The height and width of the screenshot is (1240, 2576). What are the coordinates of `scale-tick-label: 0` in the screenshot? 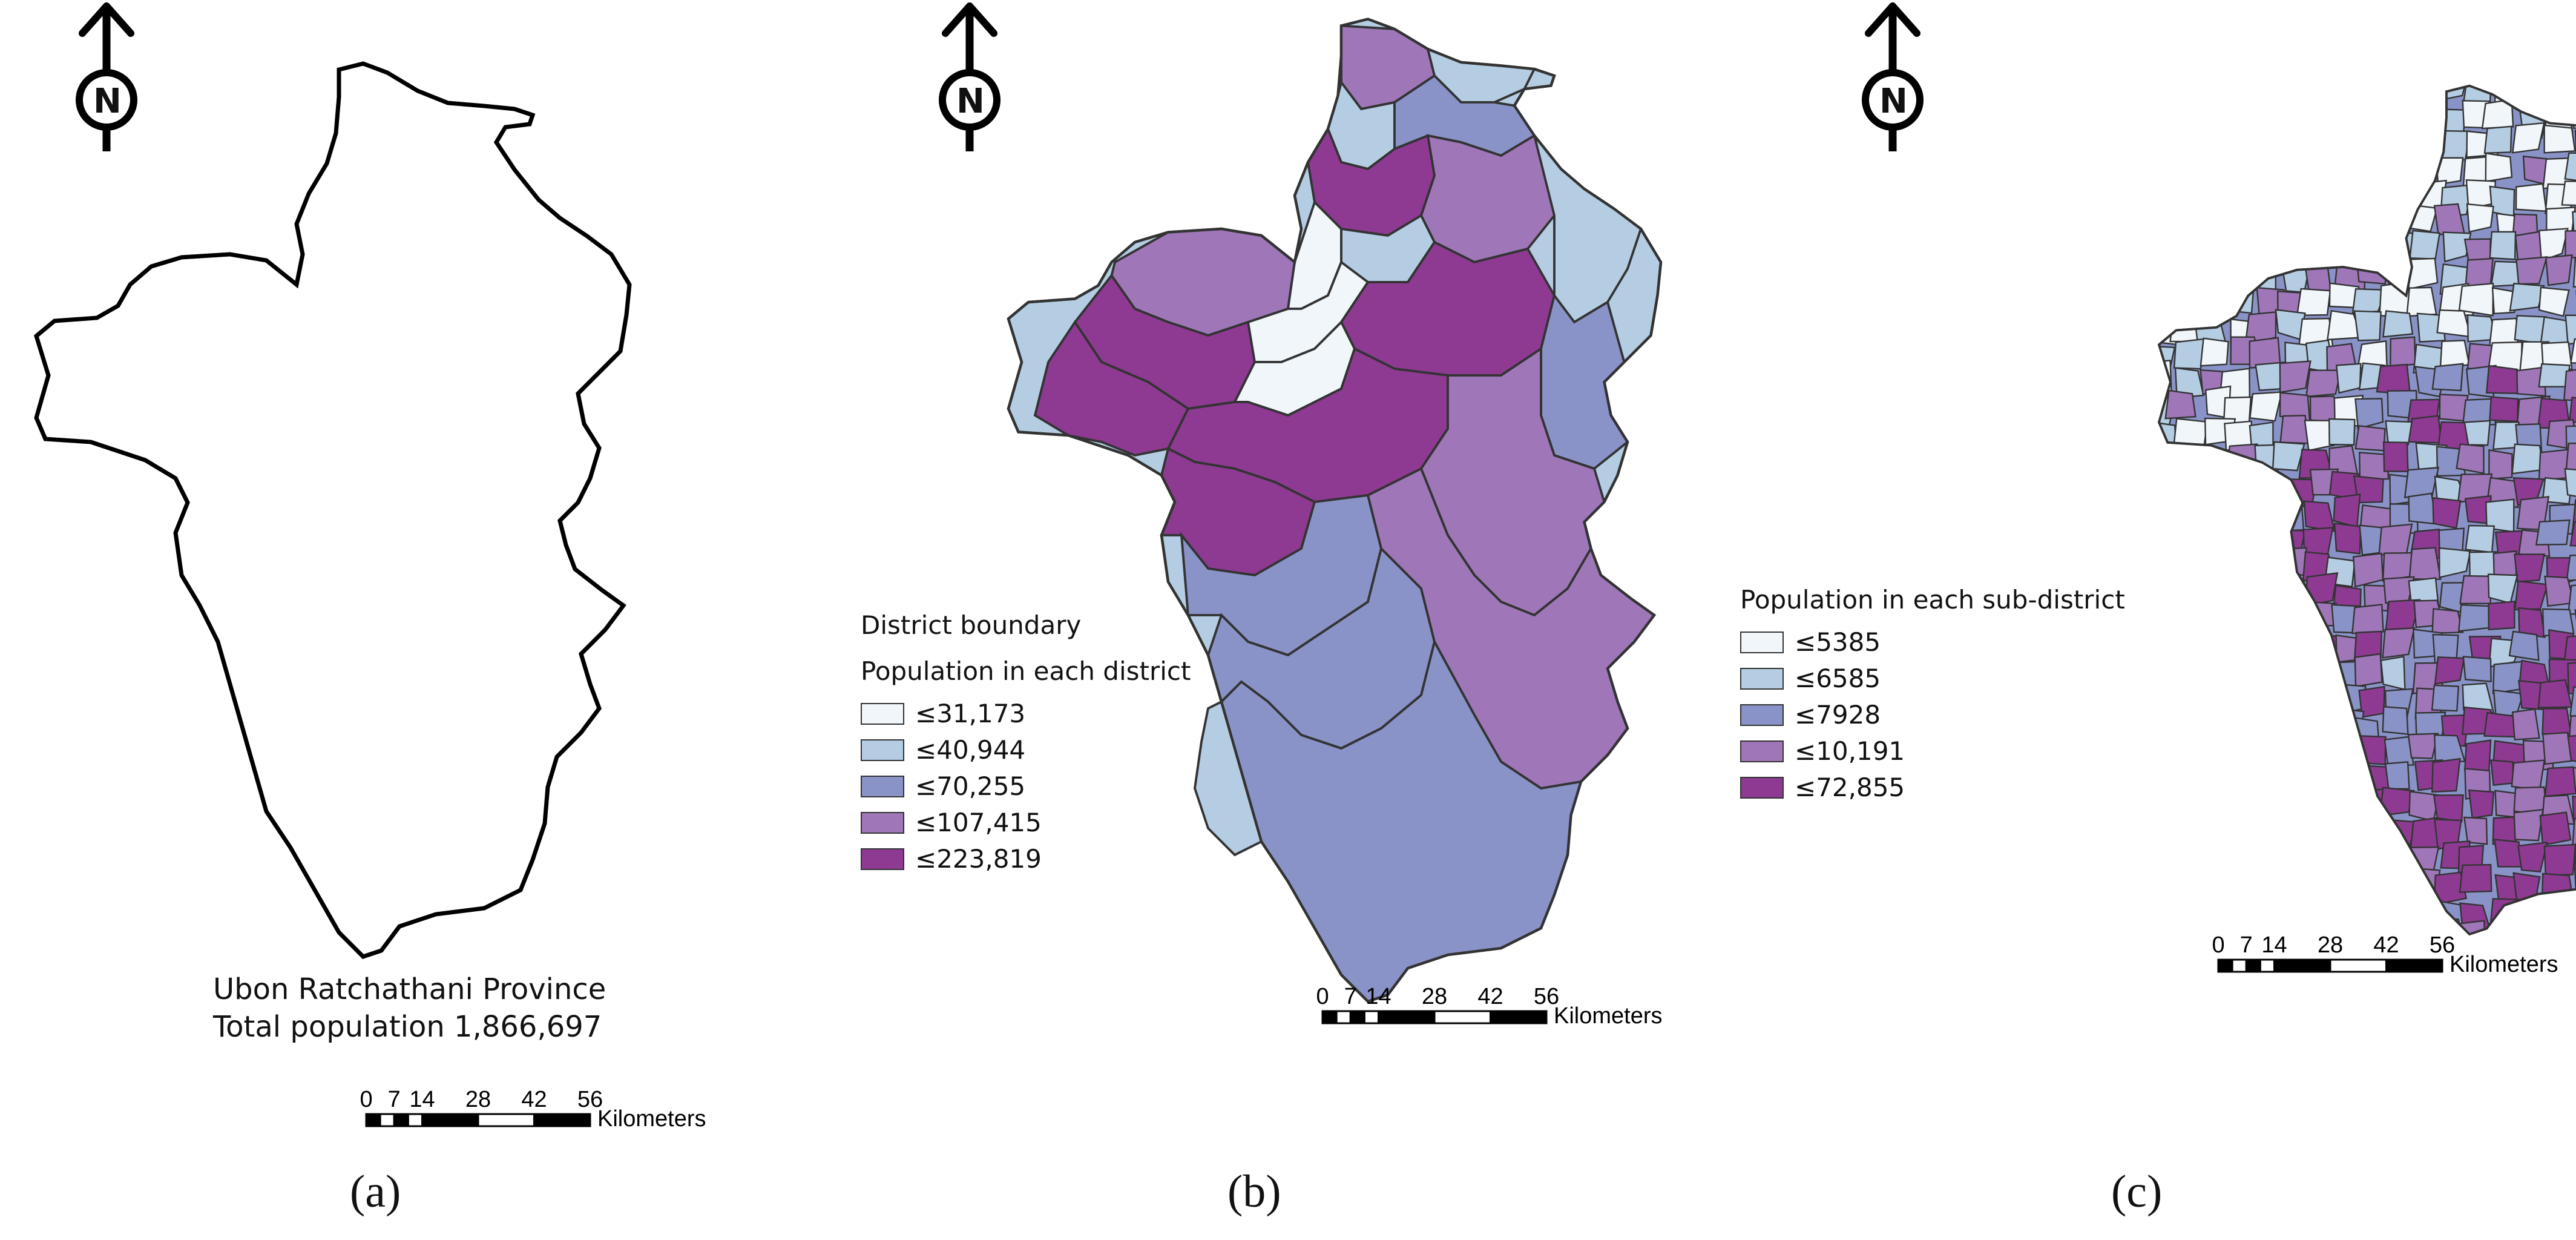 It's located at (1322, 996).